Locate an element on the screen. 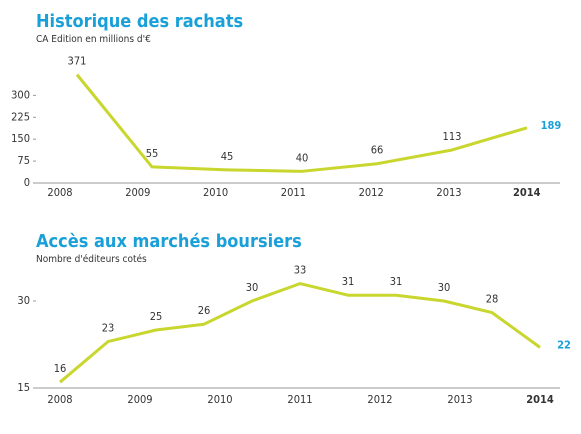  data-label: 33 is located at coordinates (300, 270).